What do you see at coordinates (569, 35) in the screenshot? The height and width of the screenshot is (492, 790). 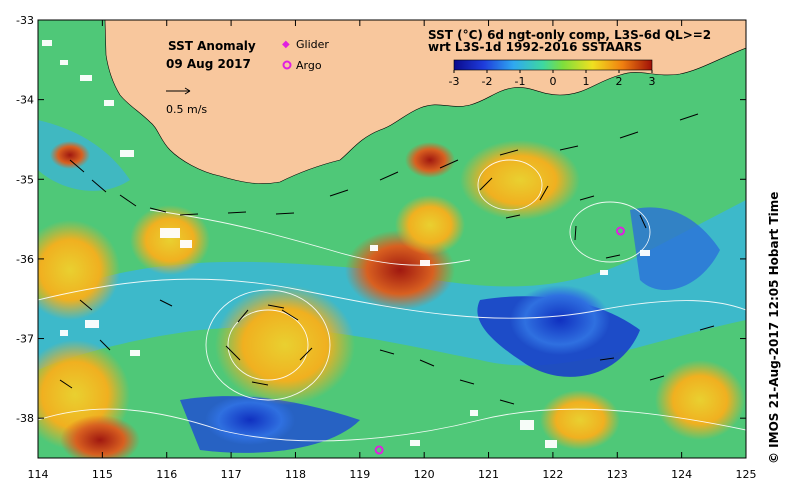 I see `colorbar-title-1: SST (°C) 6d ngt-only comp, L3S-6d QL>=2` at bounding box center [569, 35].